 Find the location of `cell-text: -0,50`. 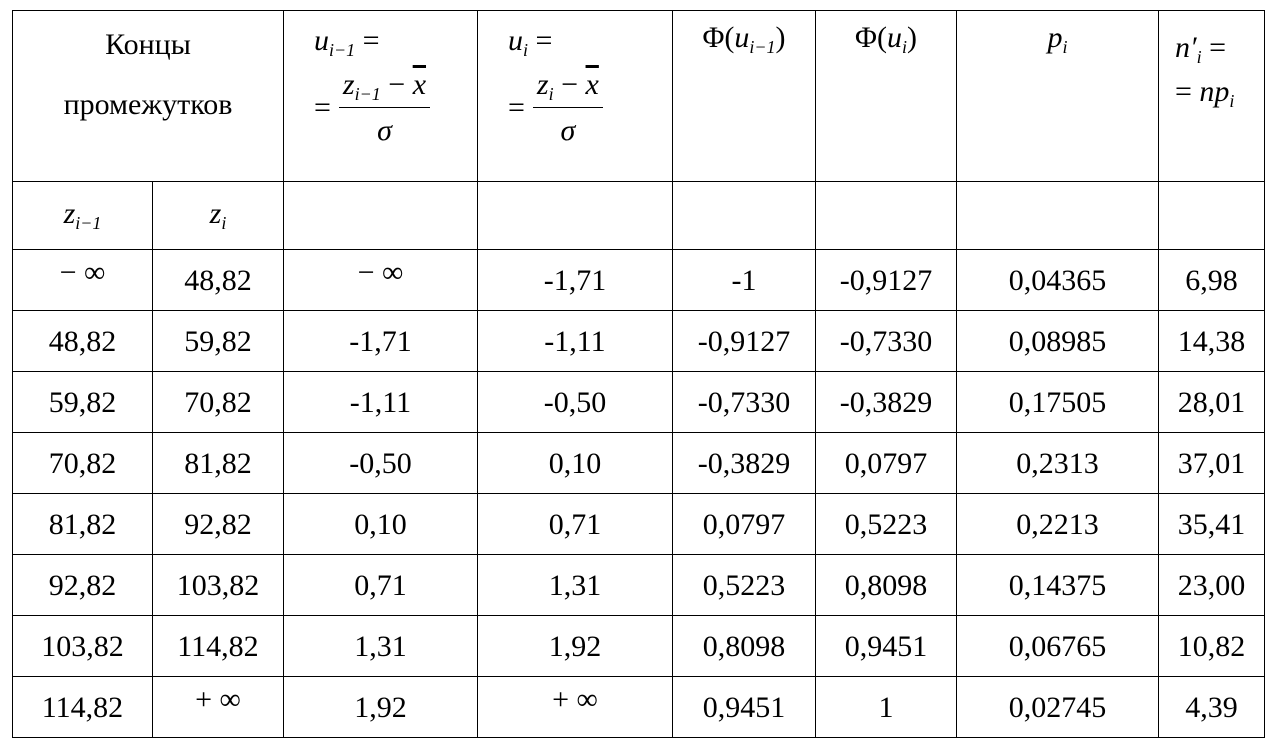

cell-text: -0,50 is located at coordinates (575, 402).